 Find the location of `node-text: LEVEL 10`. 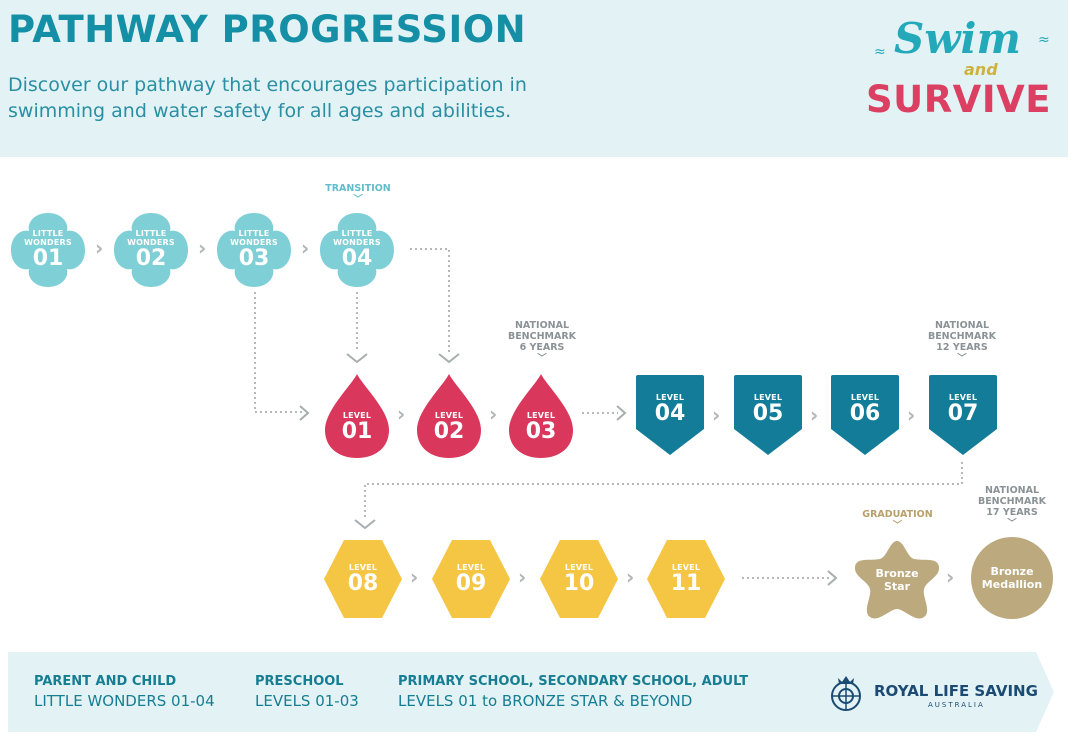

node-text: LEVEL 10 is located at coordinates (579, 579).